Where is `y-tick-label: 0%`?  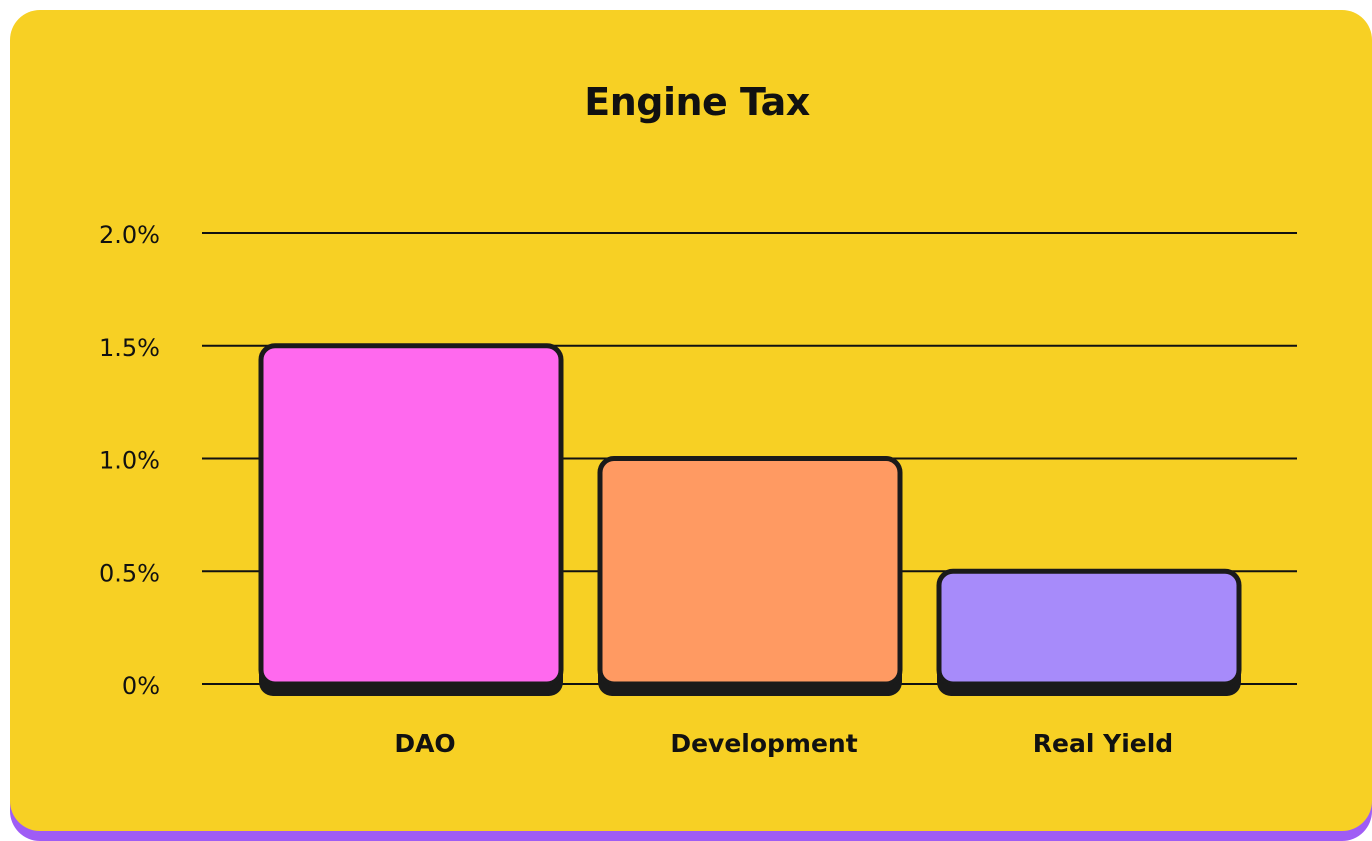
y-tick-label: 0% is located at coordinates (141, 686).